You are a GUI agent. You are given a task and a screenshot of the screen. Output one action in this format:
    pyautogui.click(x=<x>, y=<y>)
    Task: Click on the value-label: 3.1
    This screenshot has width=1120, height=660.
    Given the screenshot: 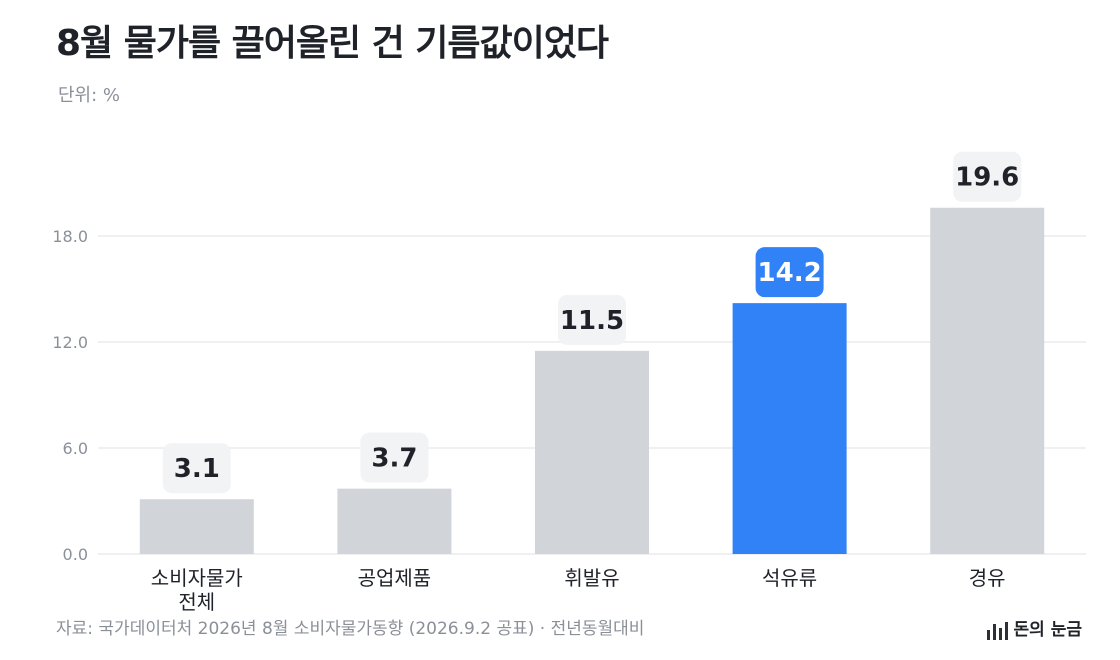 What is the action you would take?
    pyautogui.click(x=197, y=469)
    